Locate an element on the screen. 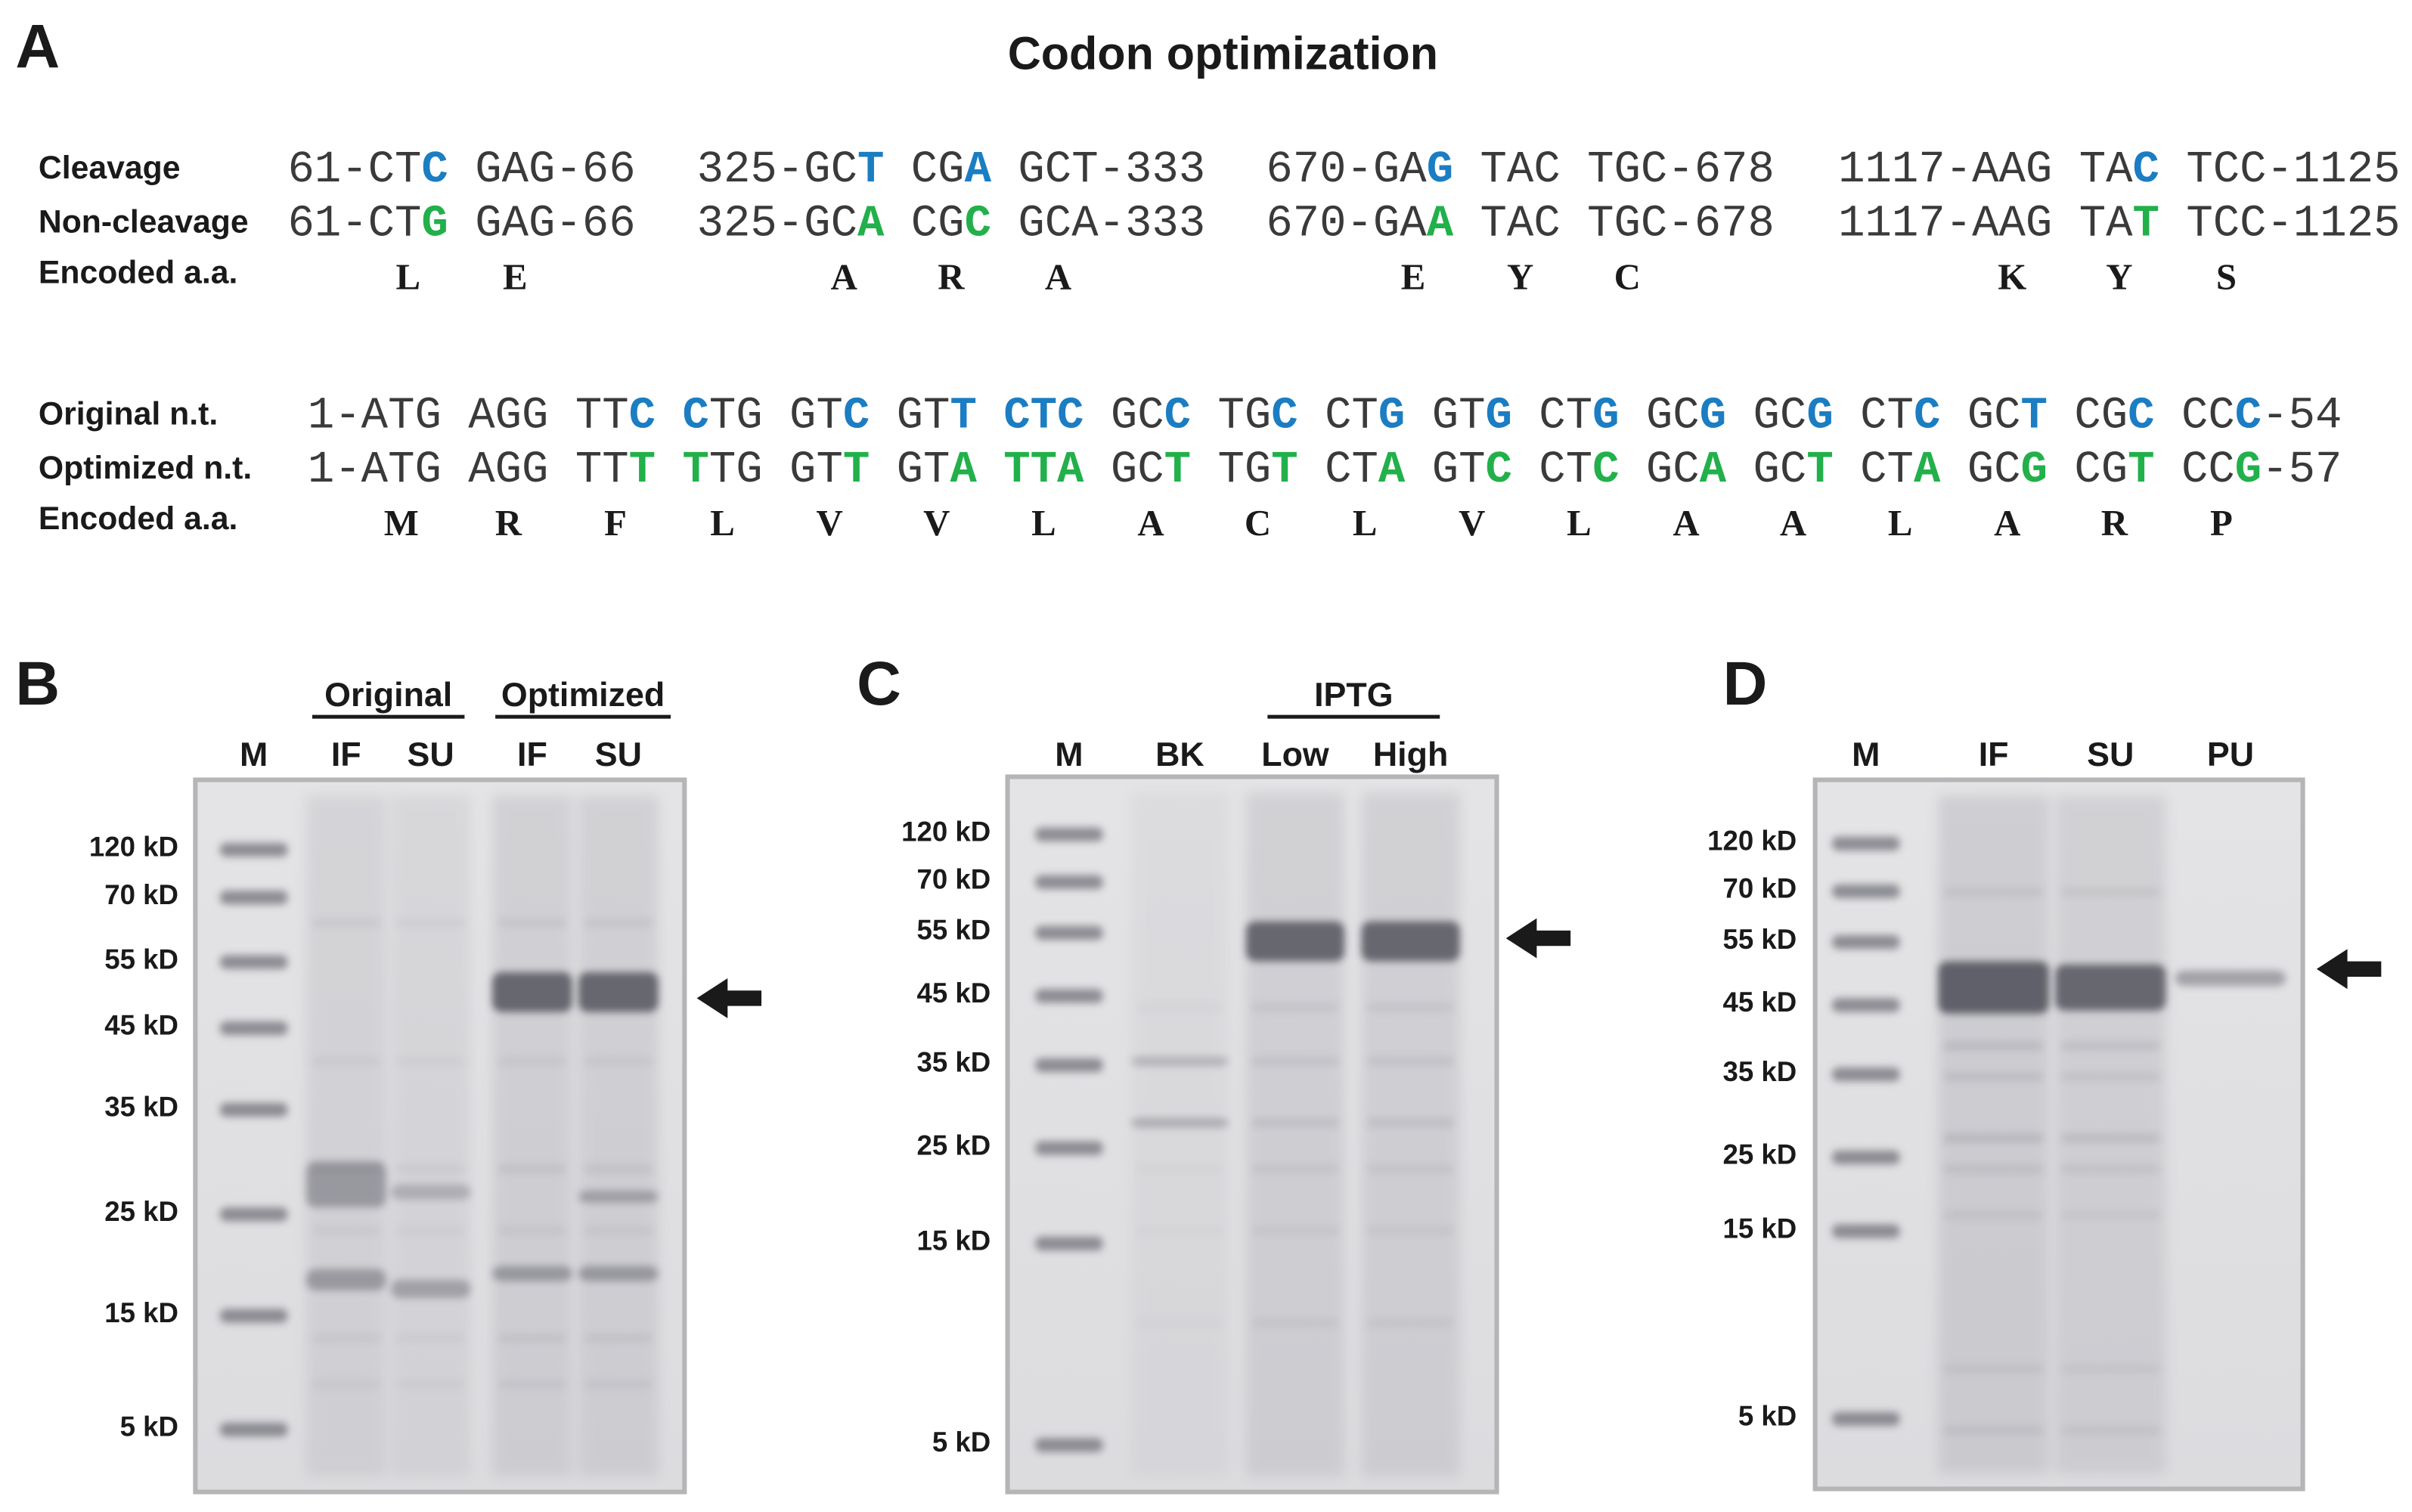 This screenshot has height=1512, width=2412. marker-label: 70 kD is located at coordinates (954, 879).